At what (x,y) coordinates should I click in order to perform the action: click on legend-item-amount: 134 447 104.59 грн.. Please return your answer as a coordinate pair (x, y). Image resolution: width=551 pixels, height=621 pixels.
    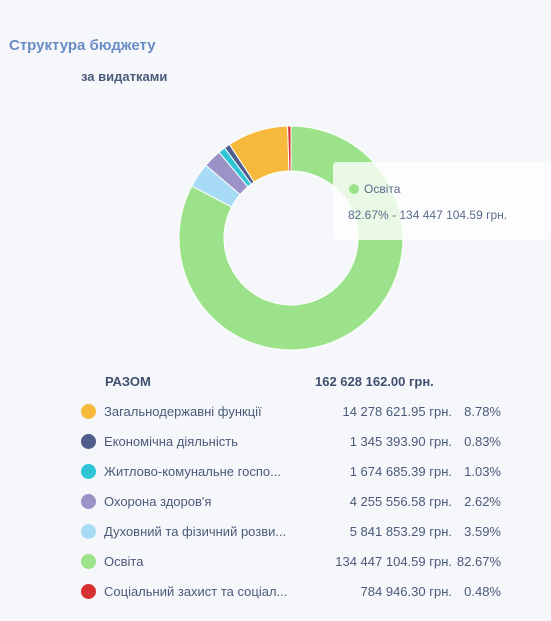
    Looking at the image, I should click on (393, 561).